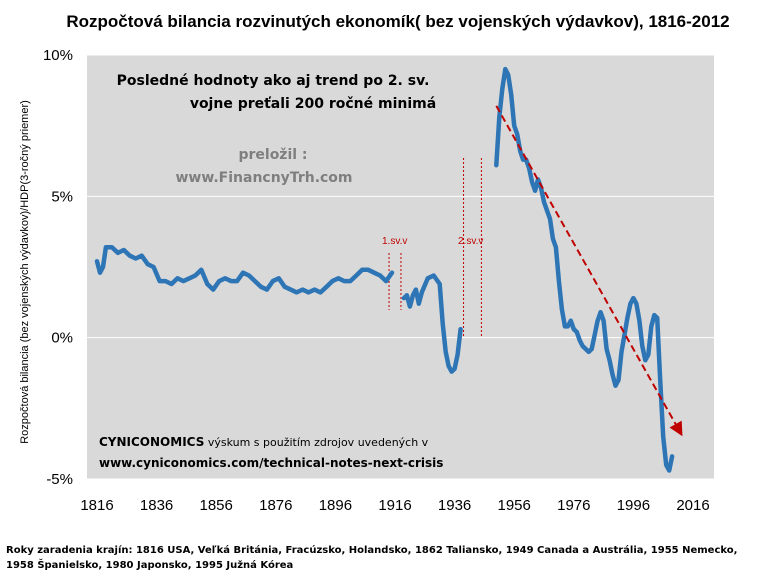  I want to click on war-marker-label: 2.sv.v, so click(470, 241).